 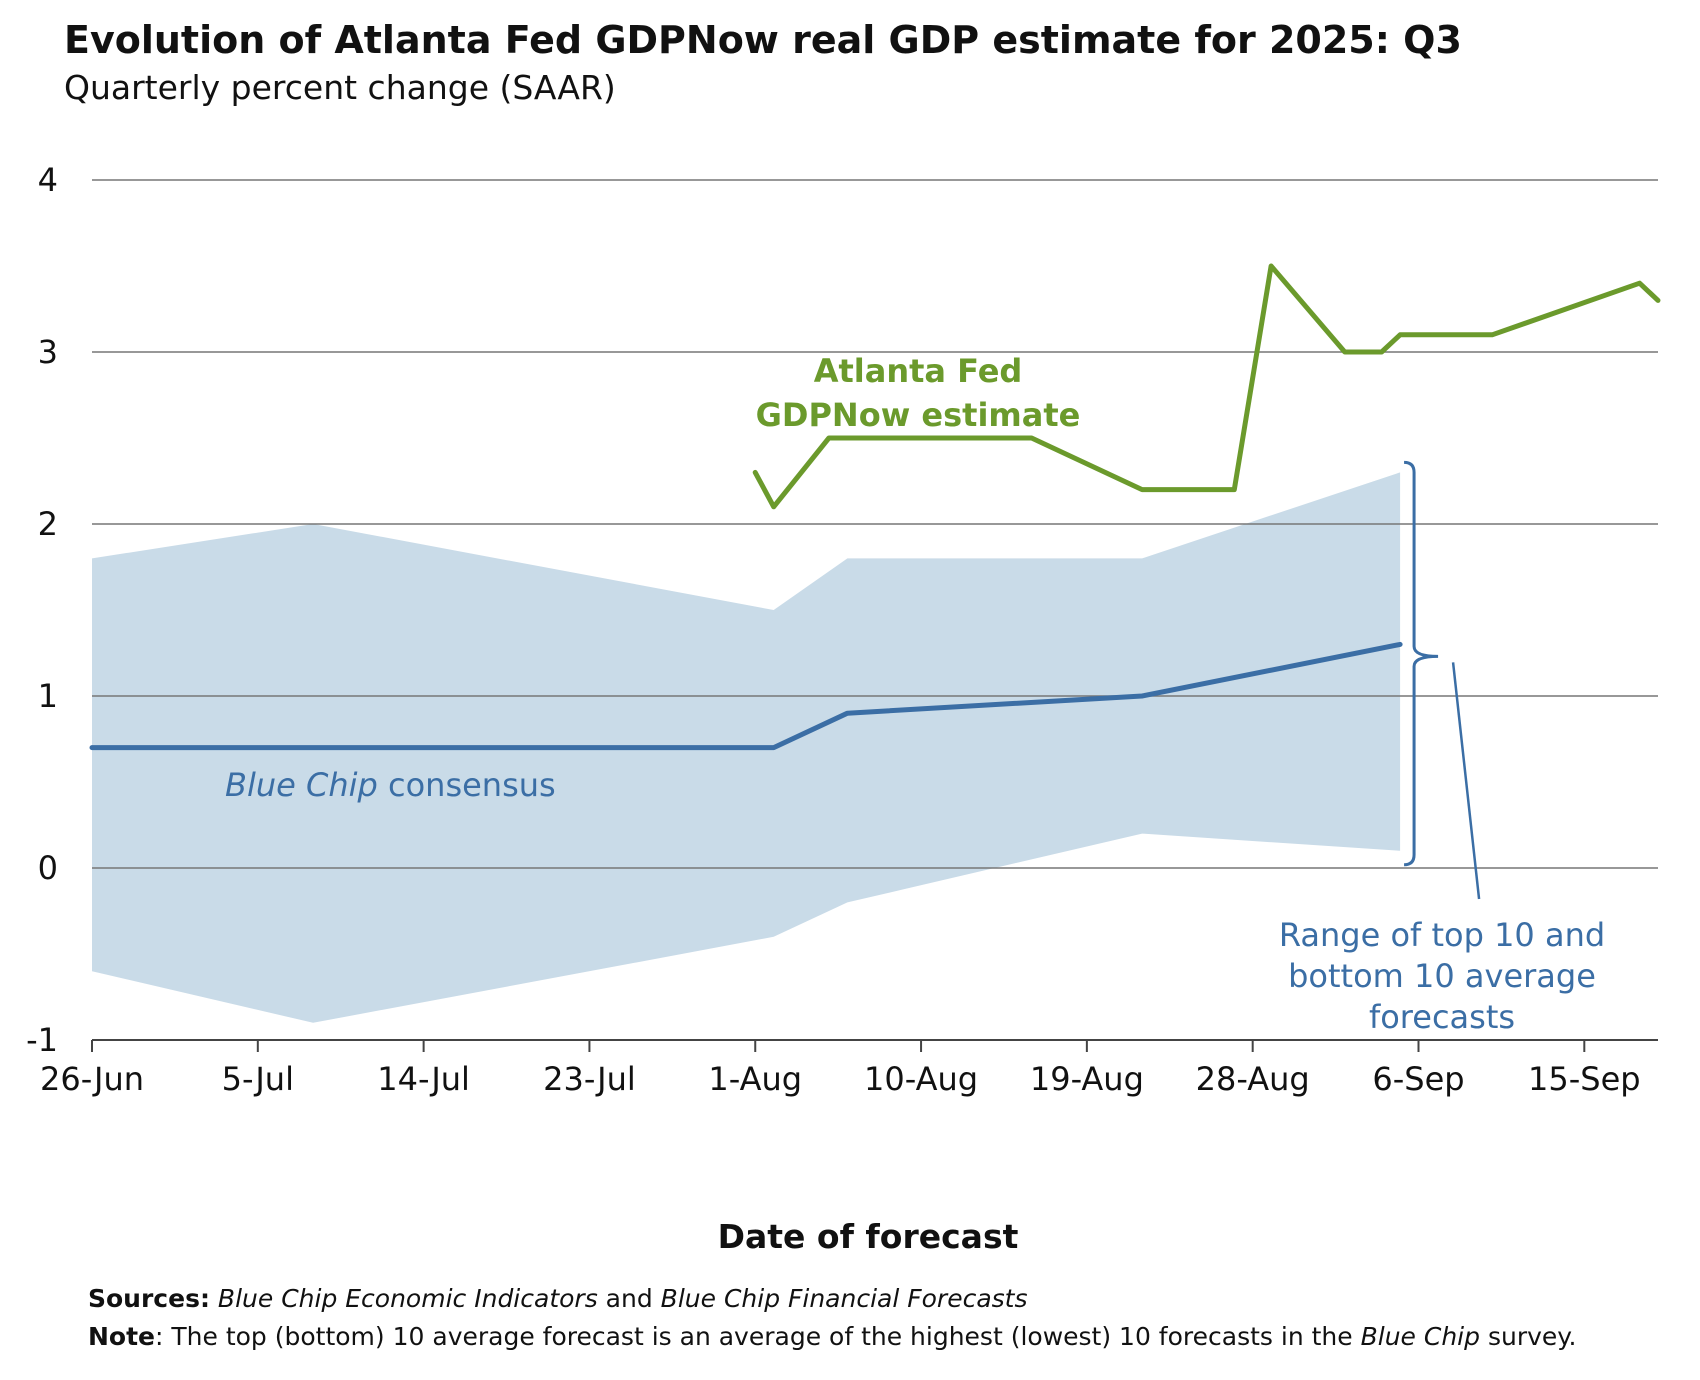 What do you see at coordinates (755, 1079) in the screenshot?
I see `x-tick-label: 1-Aug` at bounding box center [755, 1079].